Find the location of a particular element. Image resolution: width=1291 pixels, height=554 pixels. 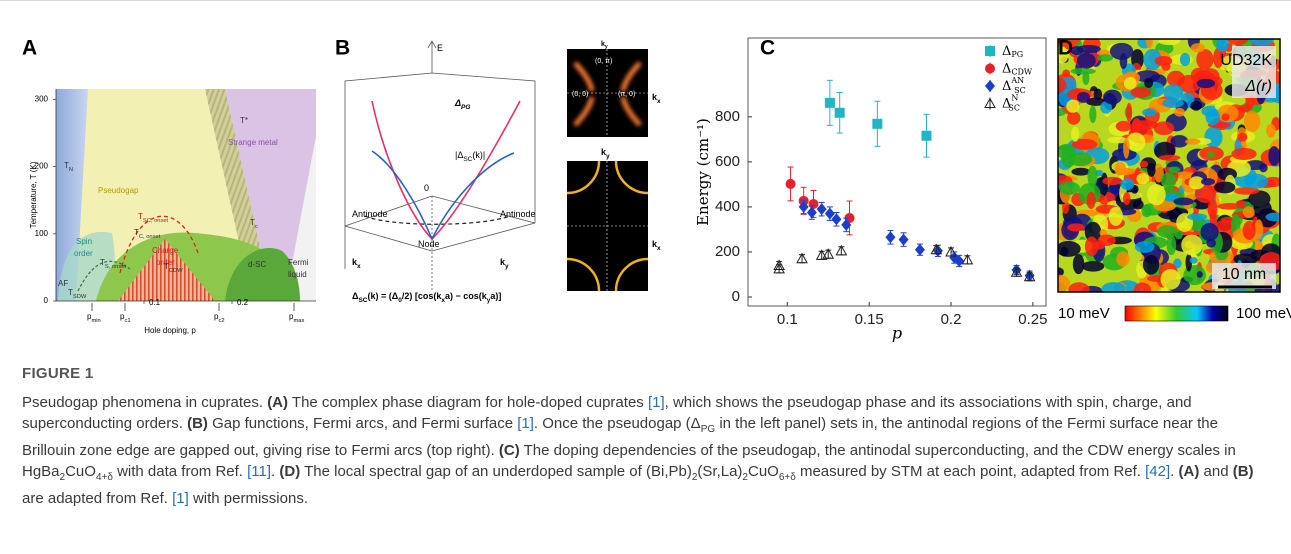

label-part: |Δ is located at coordinates (459, 155).